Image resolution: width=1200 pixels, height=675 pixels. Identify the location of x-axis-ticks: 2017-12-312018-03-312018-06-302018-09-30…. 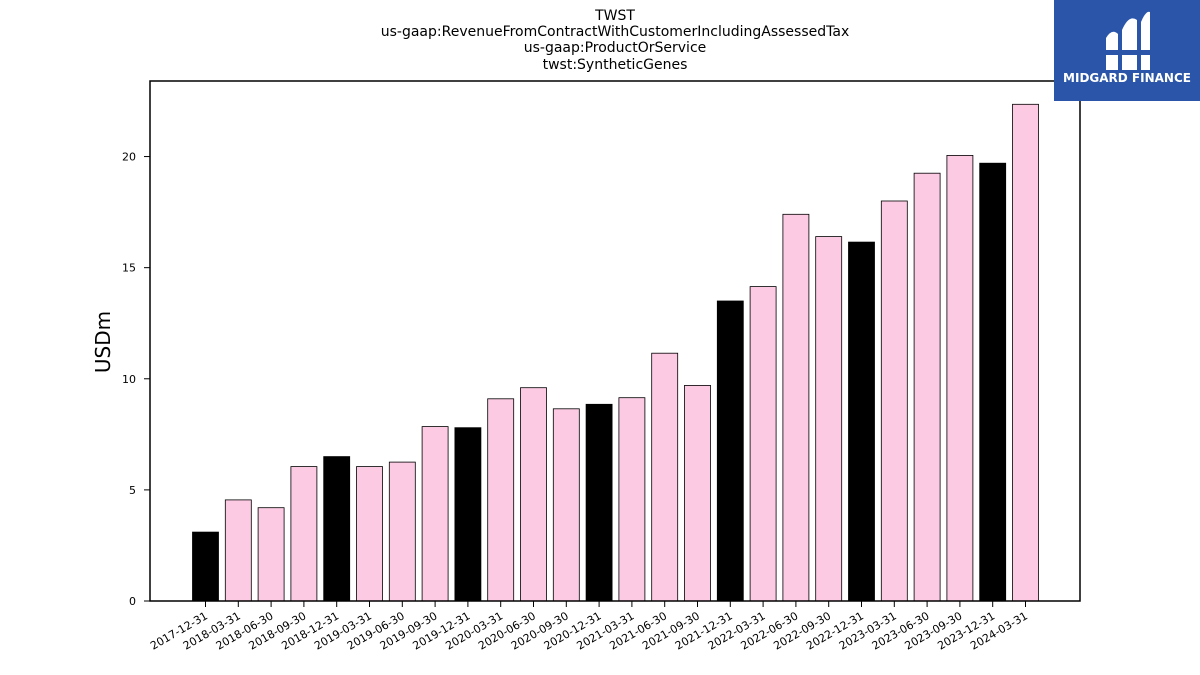
(589, 627).